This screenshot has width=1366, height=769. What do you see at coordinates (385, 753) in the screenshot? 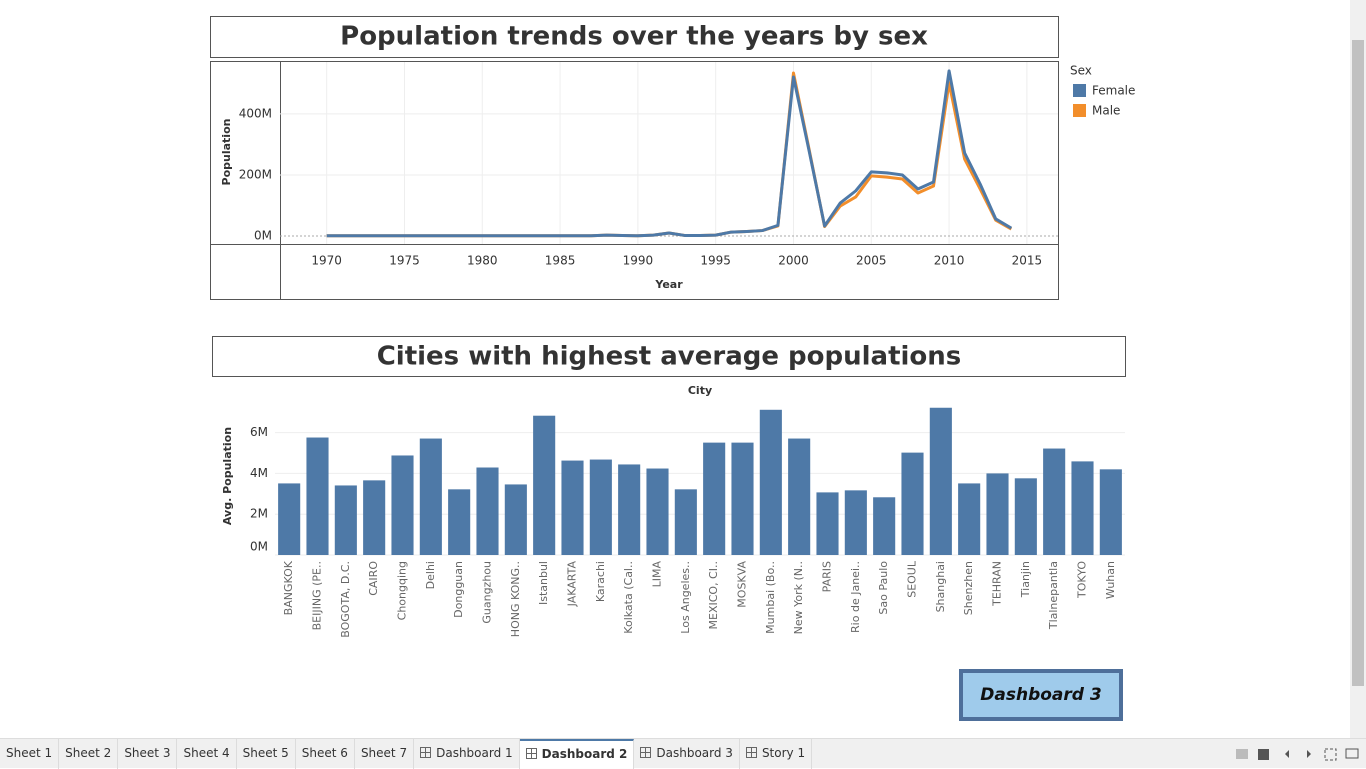
I see `tab: Sheet 7` at bounding box center [385, 753].